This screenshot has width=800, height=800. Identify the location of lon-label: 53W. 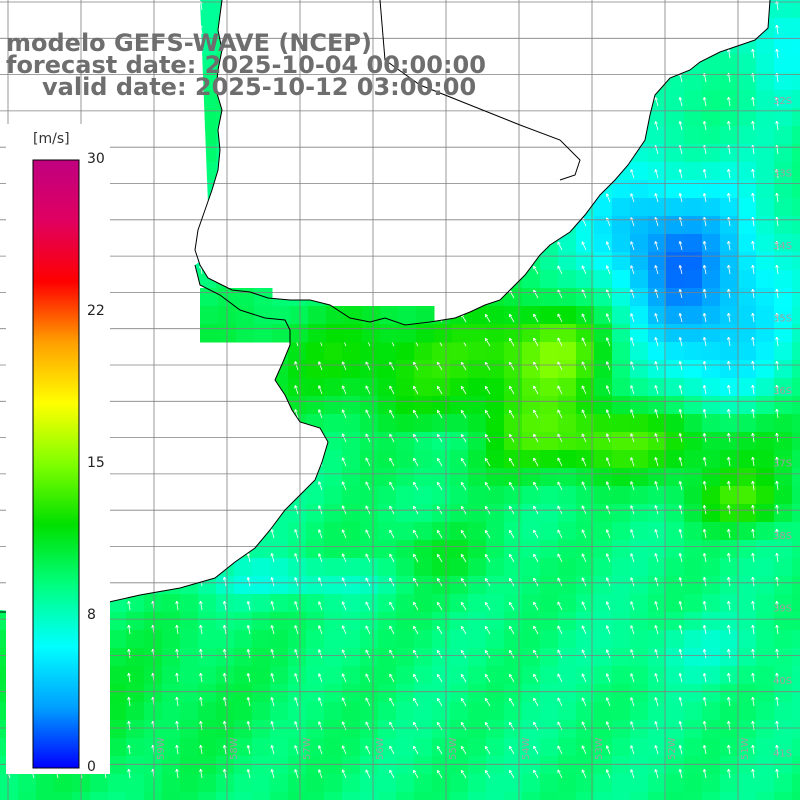
(599, 748).